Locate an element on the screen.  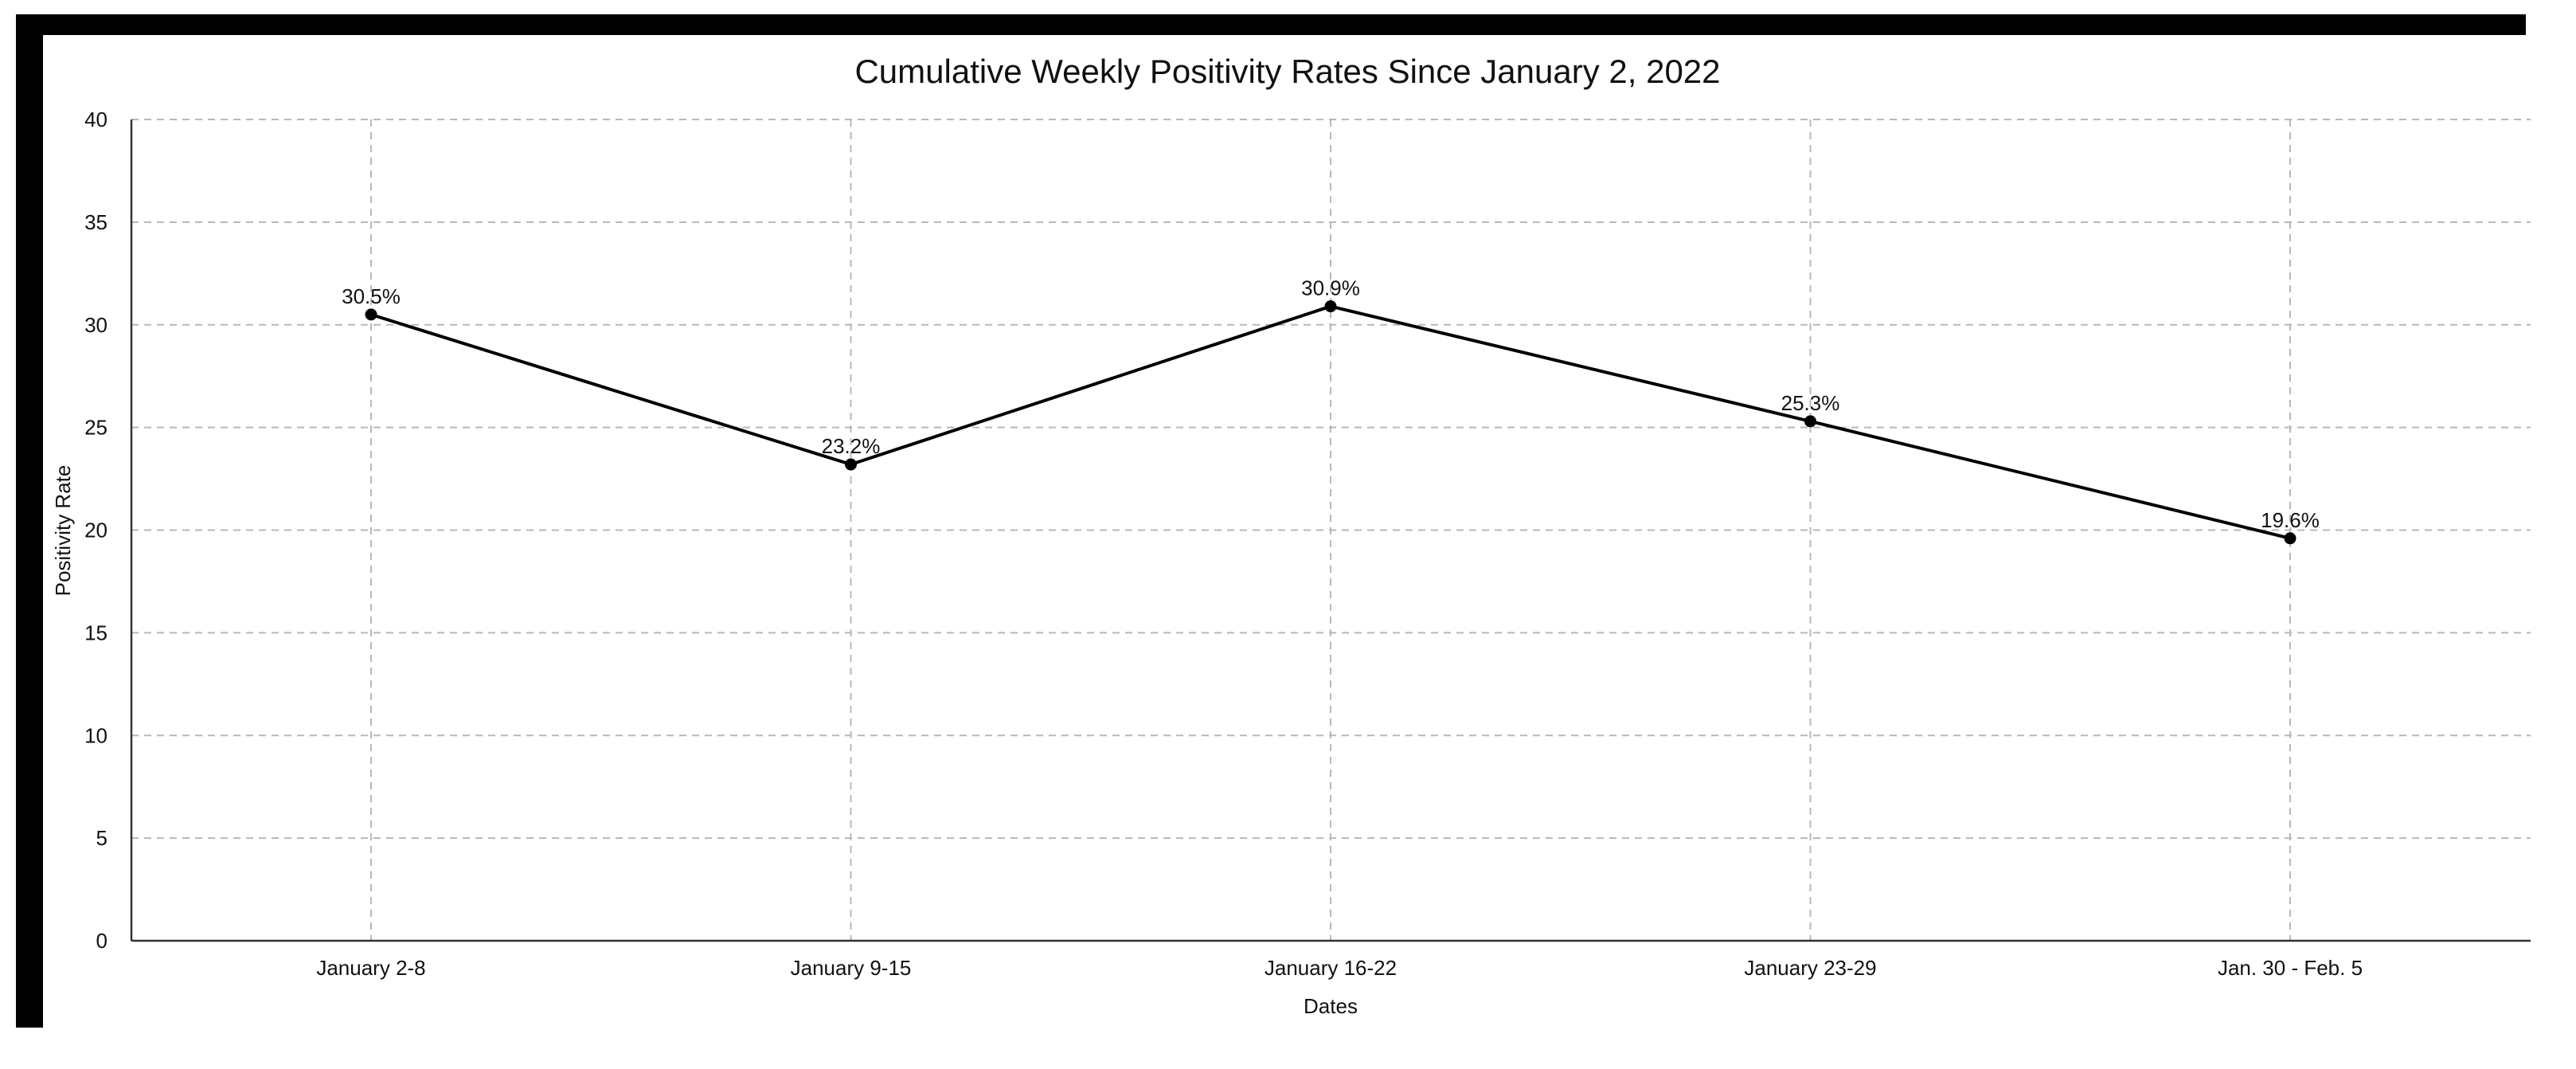
data-label: 23.2% is located at coordinates (852, 446).